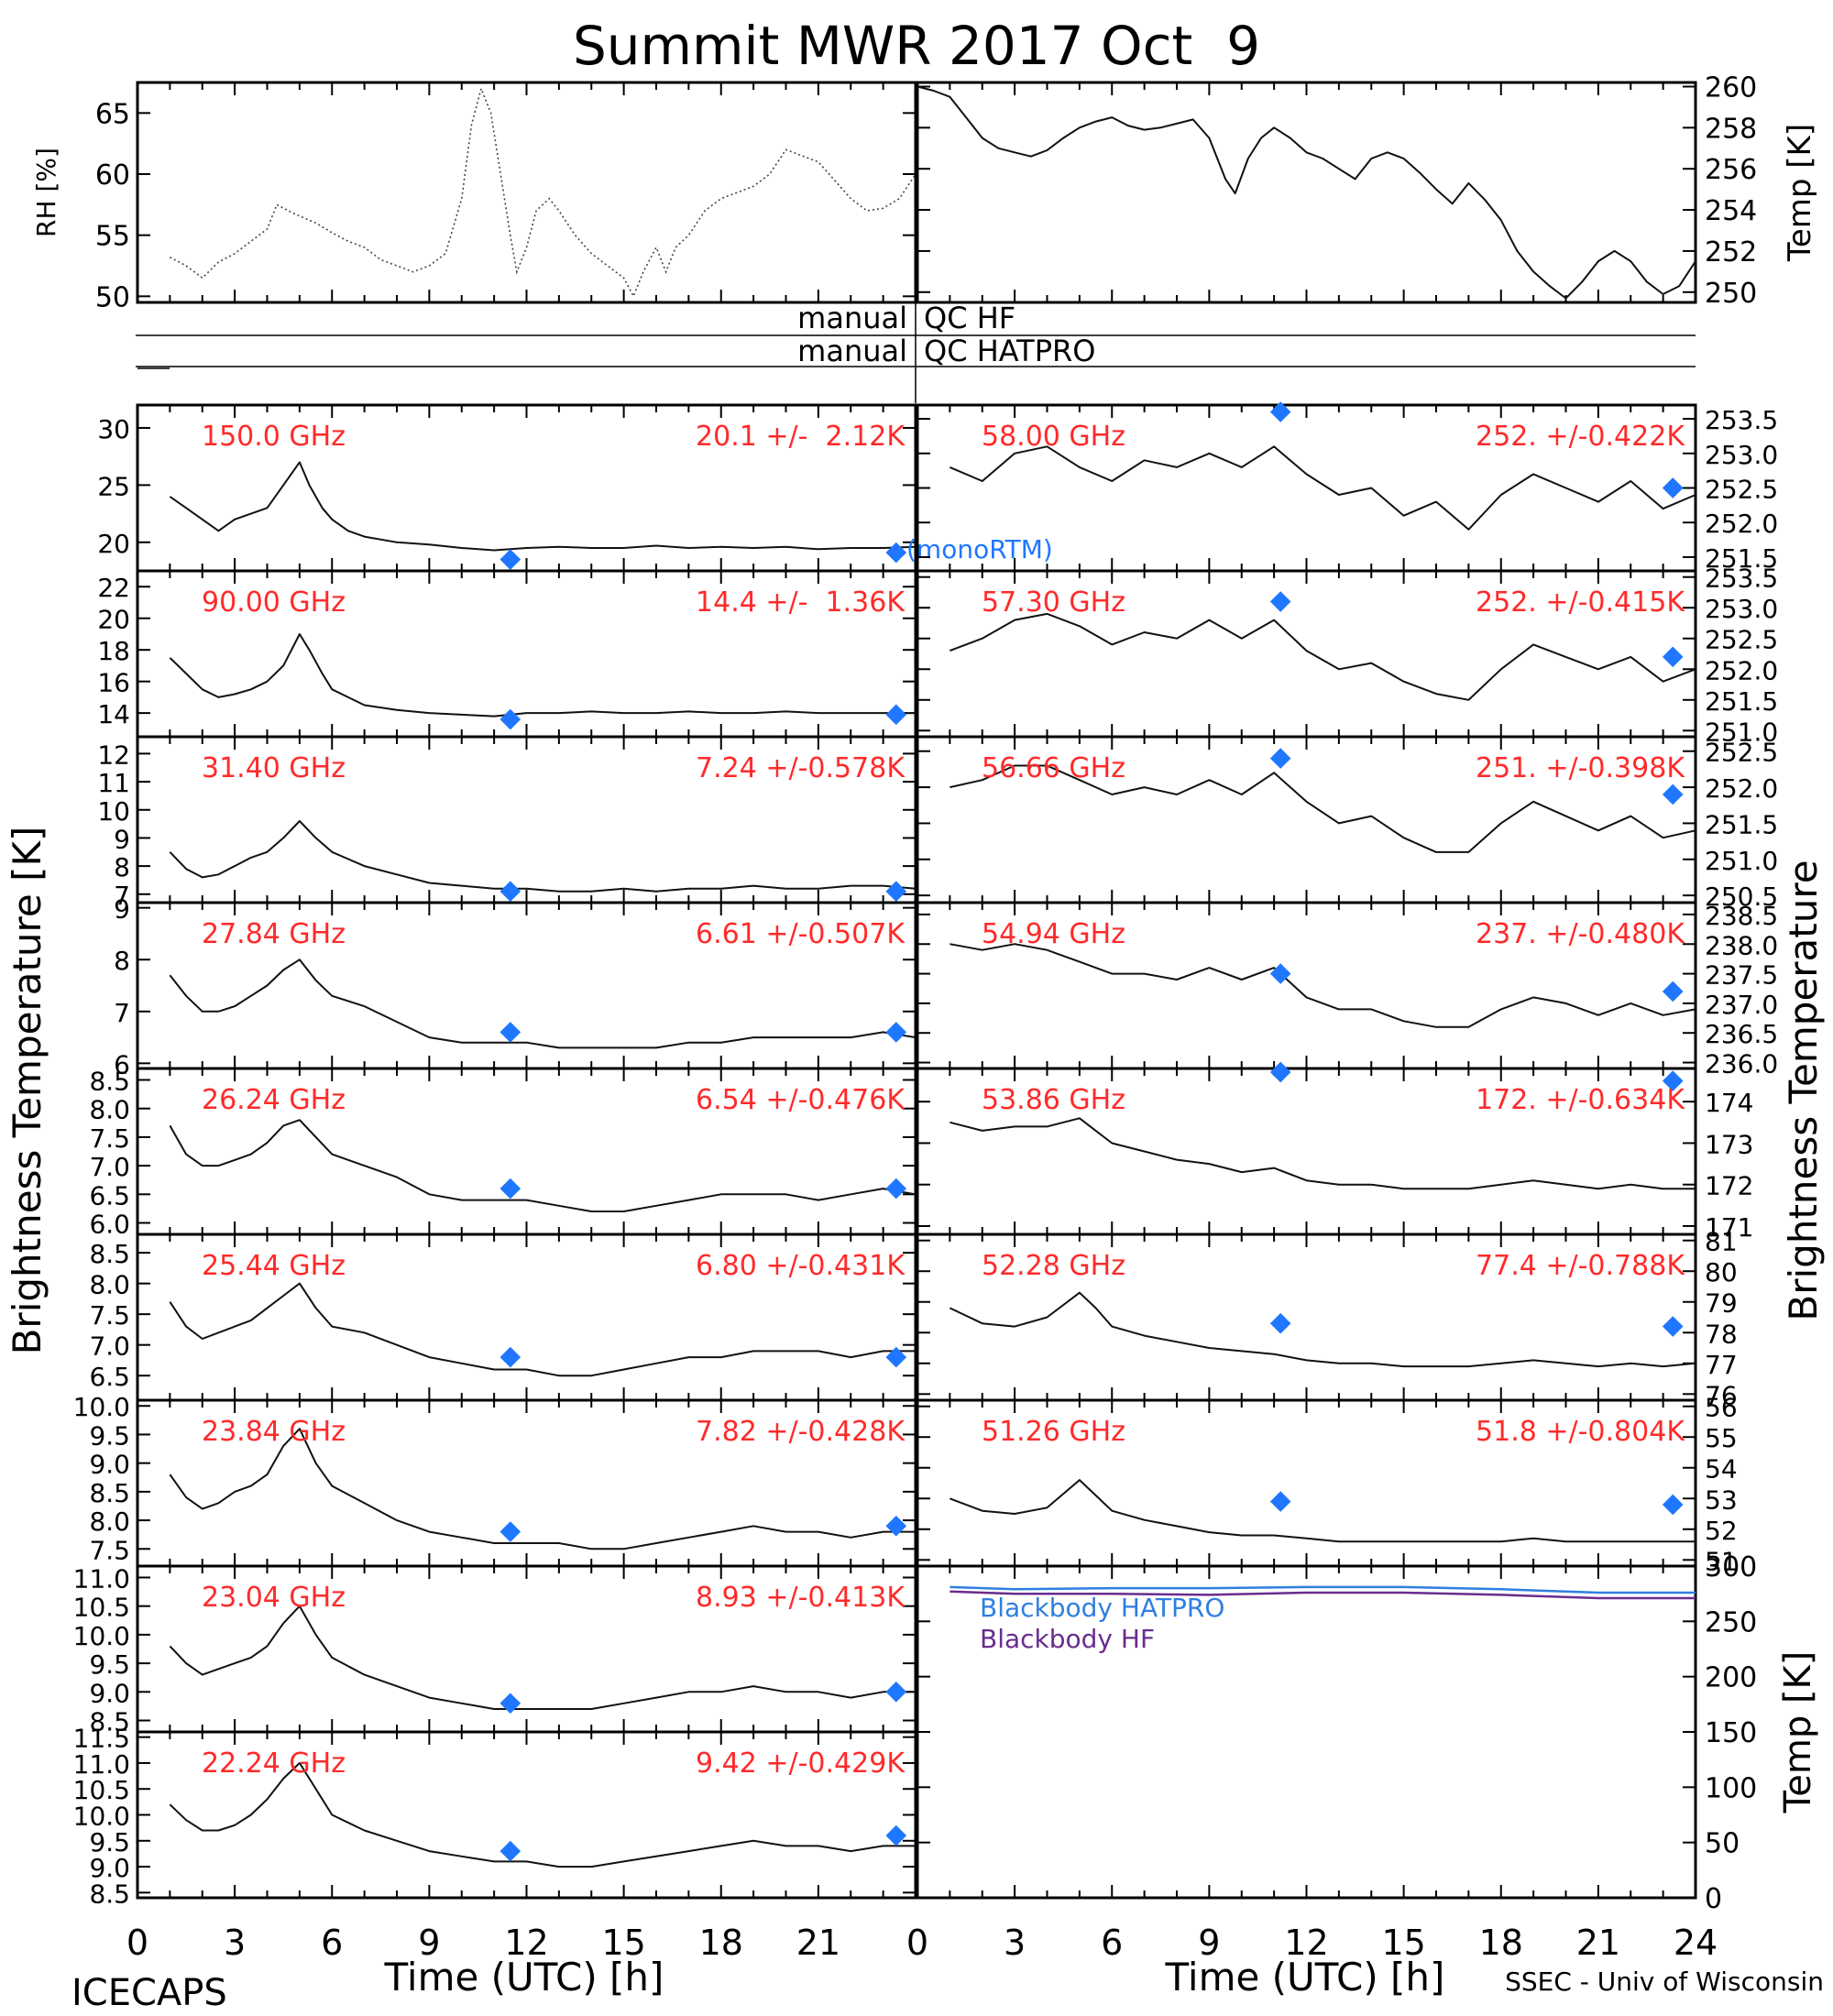 Image resolution: width=1833 pixels, height=2016 pixels. What do you see at coordinates (922, 1943) in the screenshot?
I see `x-tick-labels: 0 0 3 3 6 6 9 9 12 12 15 15 18 18 21 21 24` at bounding box center [922, 1943].